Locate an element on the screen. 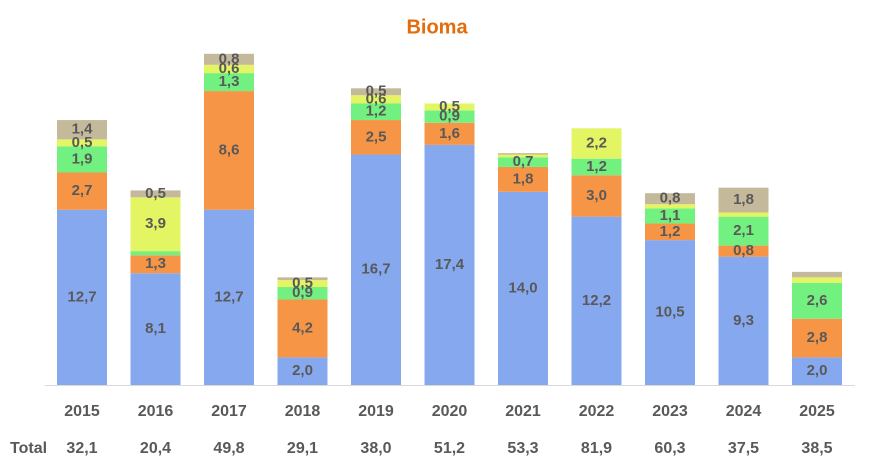 The width and height of the screenshot is (874, 475). data-label: 2,6 is located at coordinates (817, 300).